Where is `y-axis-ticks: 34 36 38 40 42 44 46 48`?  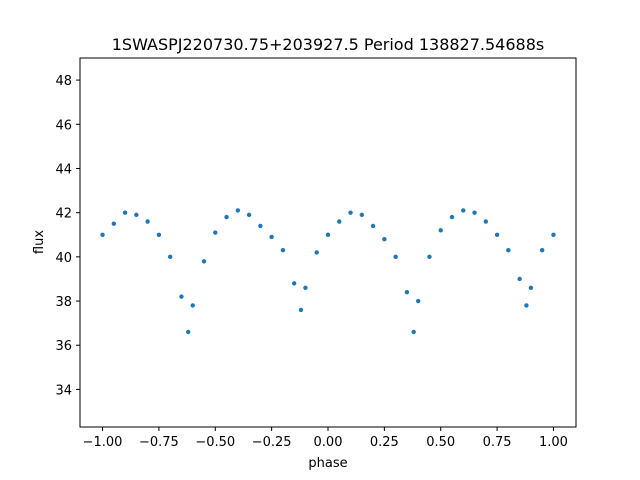
y-axis-ticks: 34 36 38 40 42 44 46 48 is located at coordinates (67, 236).